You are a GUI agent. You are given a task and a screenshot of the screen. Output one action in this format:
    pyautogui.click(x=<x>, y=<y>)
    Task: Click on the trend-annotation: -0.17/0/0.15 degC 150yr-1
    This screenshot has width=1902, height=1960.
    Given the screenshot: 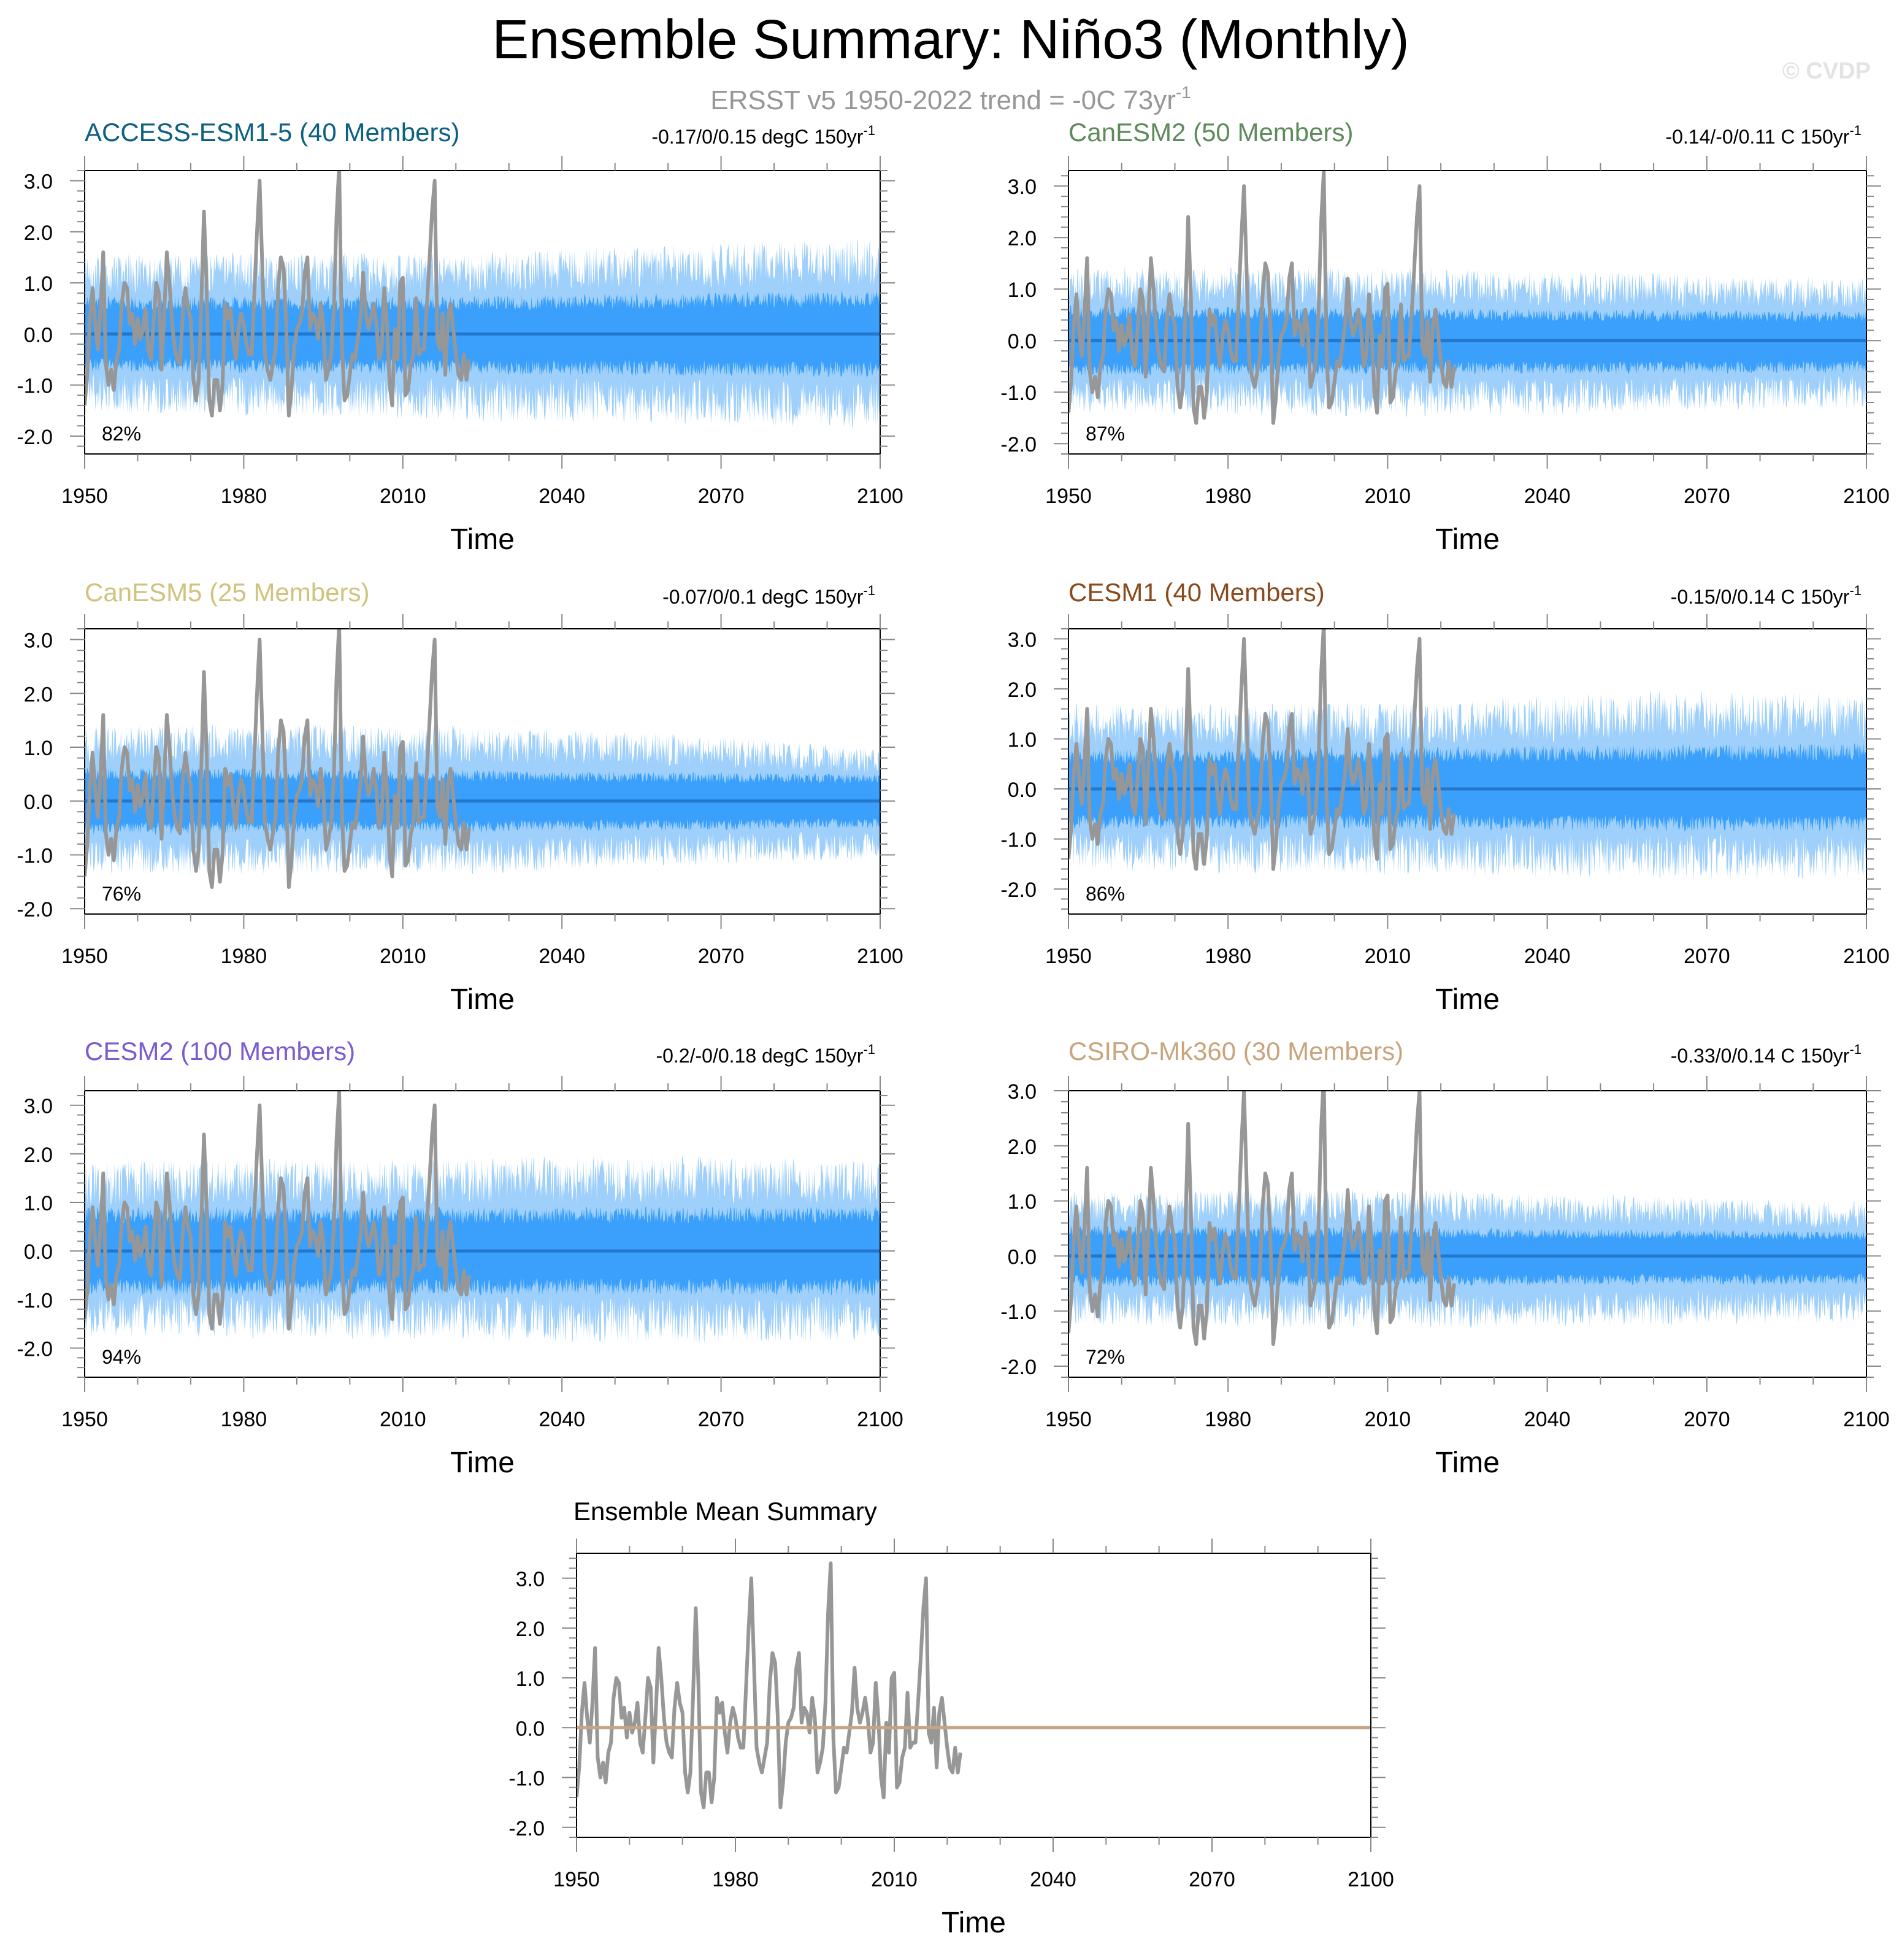 What is the action you would take?
    pyautogui.click(x=763, y=135)
    